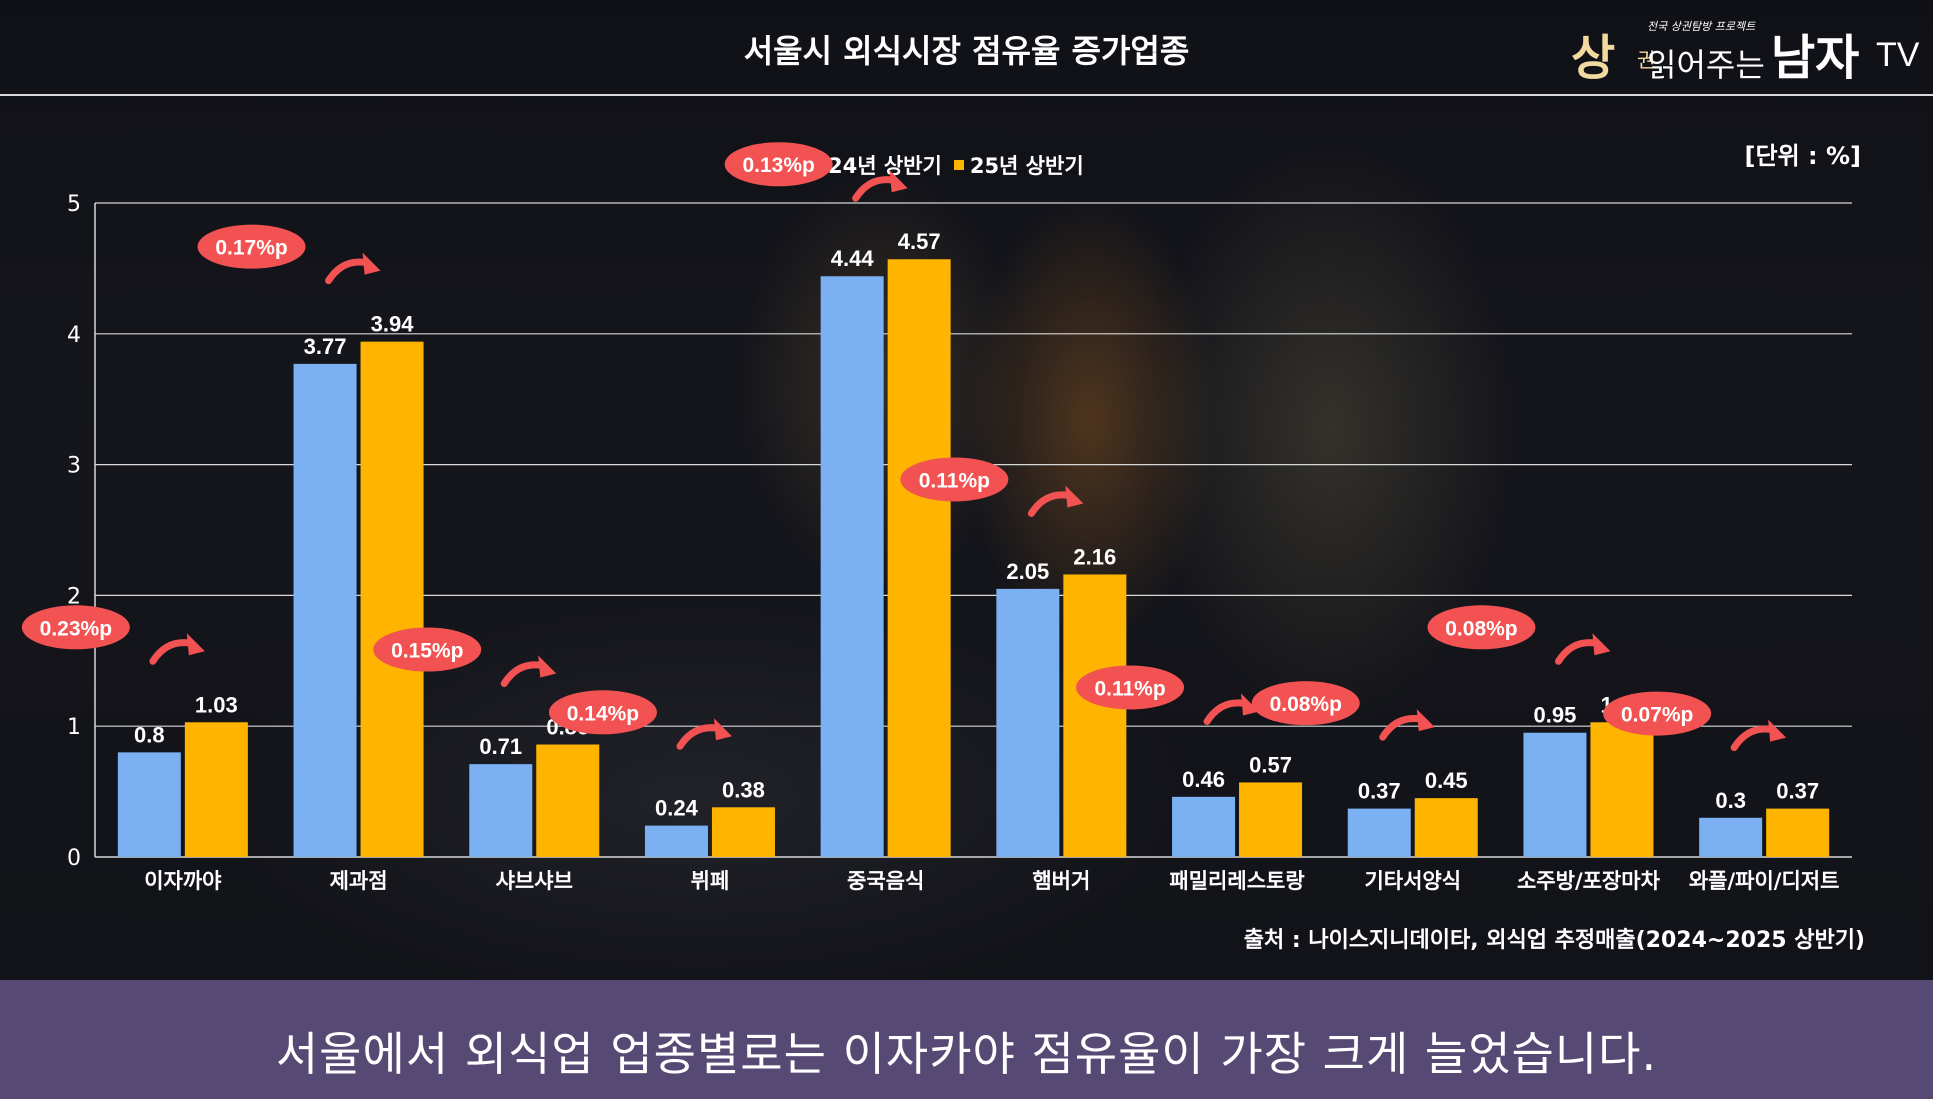 This screenshot has height=1099, width=1933. I want to click on unit-label: [단위 : %], so click(1802, 156).